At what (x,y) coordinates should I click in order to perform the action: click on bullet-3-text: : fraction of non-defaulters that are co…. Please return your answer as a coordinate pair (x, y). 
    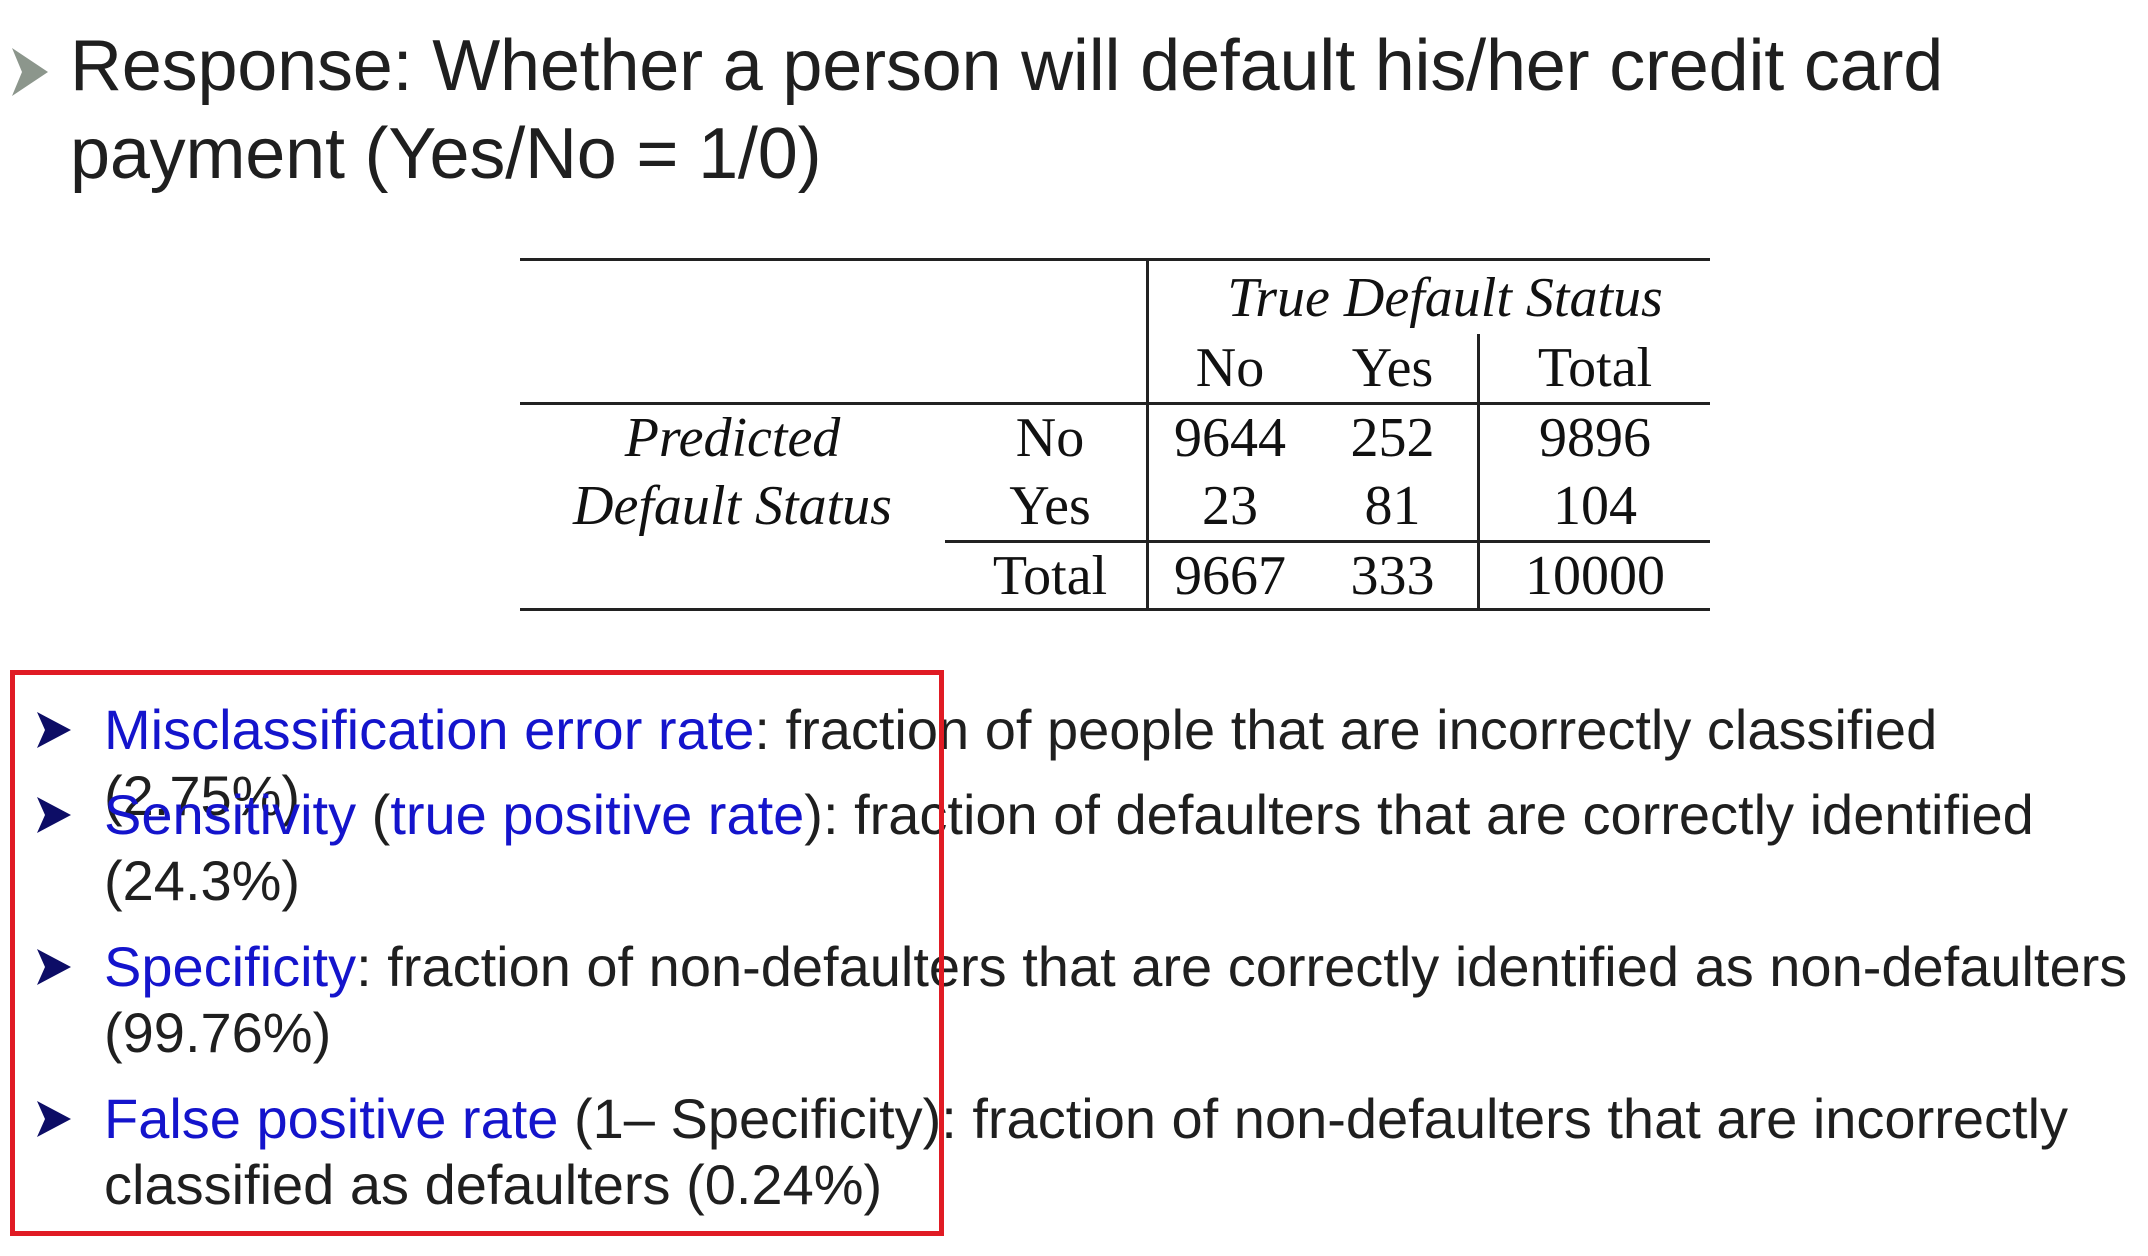
    Looking at the image, I should click on (1242, 966).